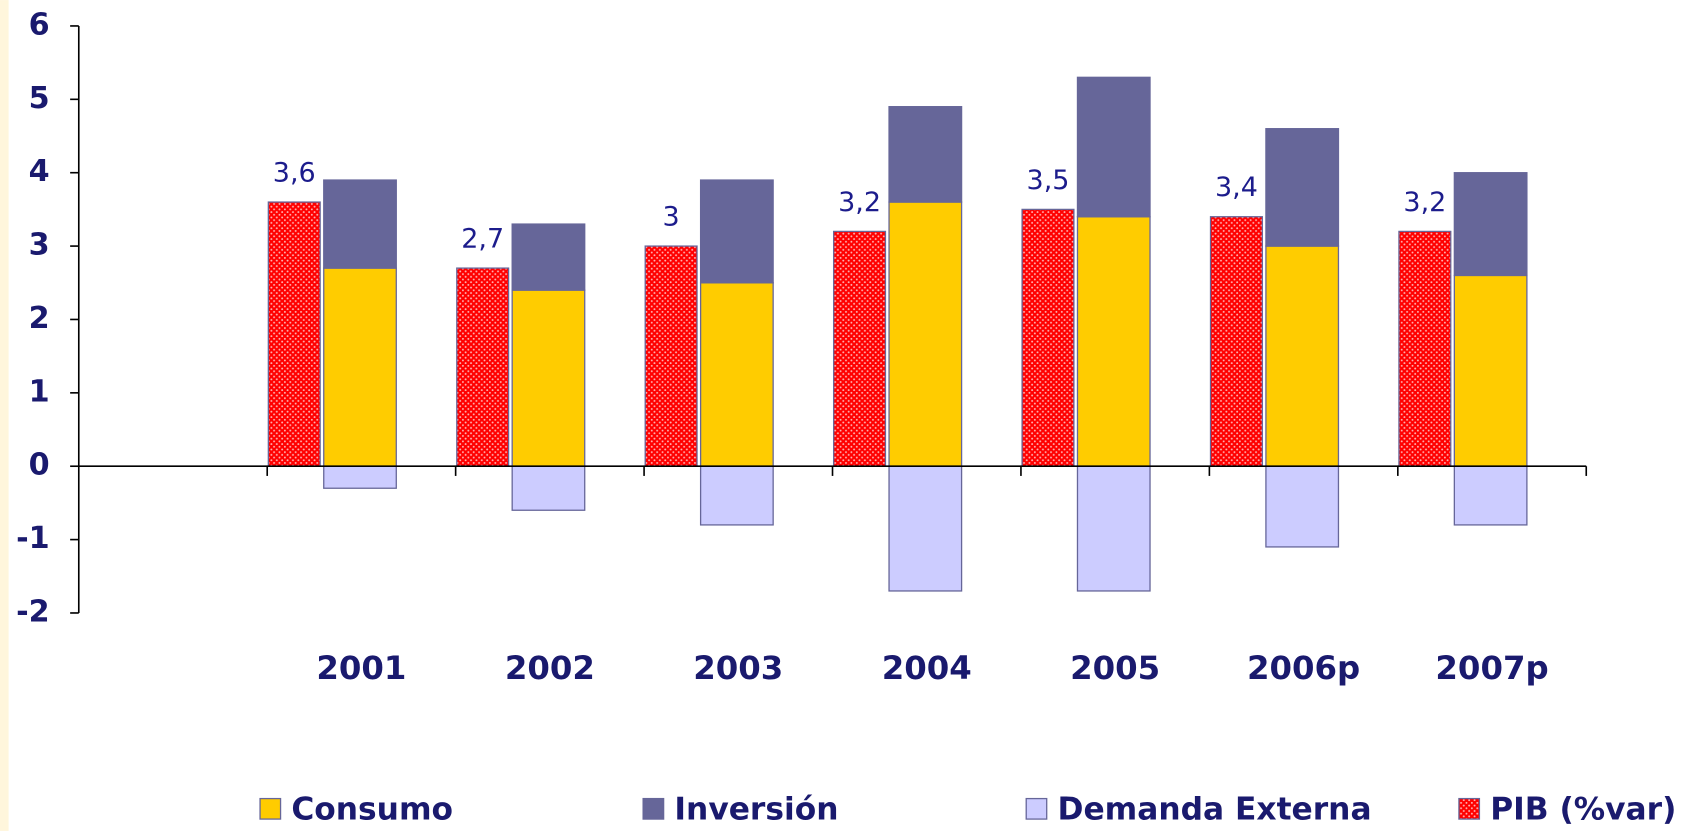 The image size is (1692, 831). Describe the element at coordinates (372, 809) in the screenshot. I see `legend-label: Consumo` at that location.